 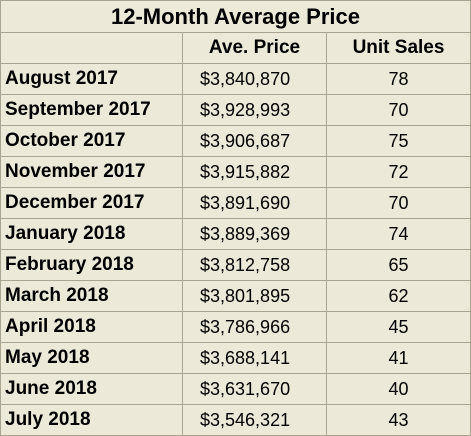 I want to click on unit-sales-cell: 72, so click(x=398, y=172).